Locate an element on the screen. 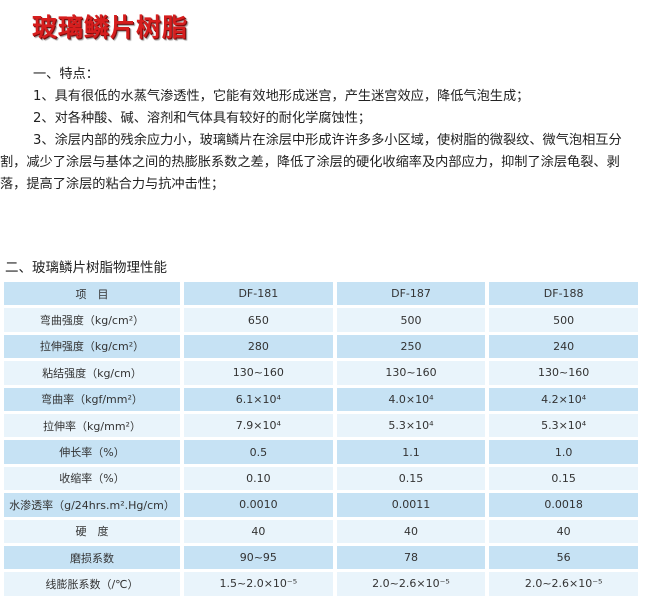 The image size is (650, 607). value-cell: 250 is located at coordinates (411, 346).